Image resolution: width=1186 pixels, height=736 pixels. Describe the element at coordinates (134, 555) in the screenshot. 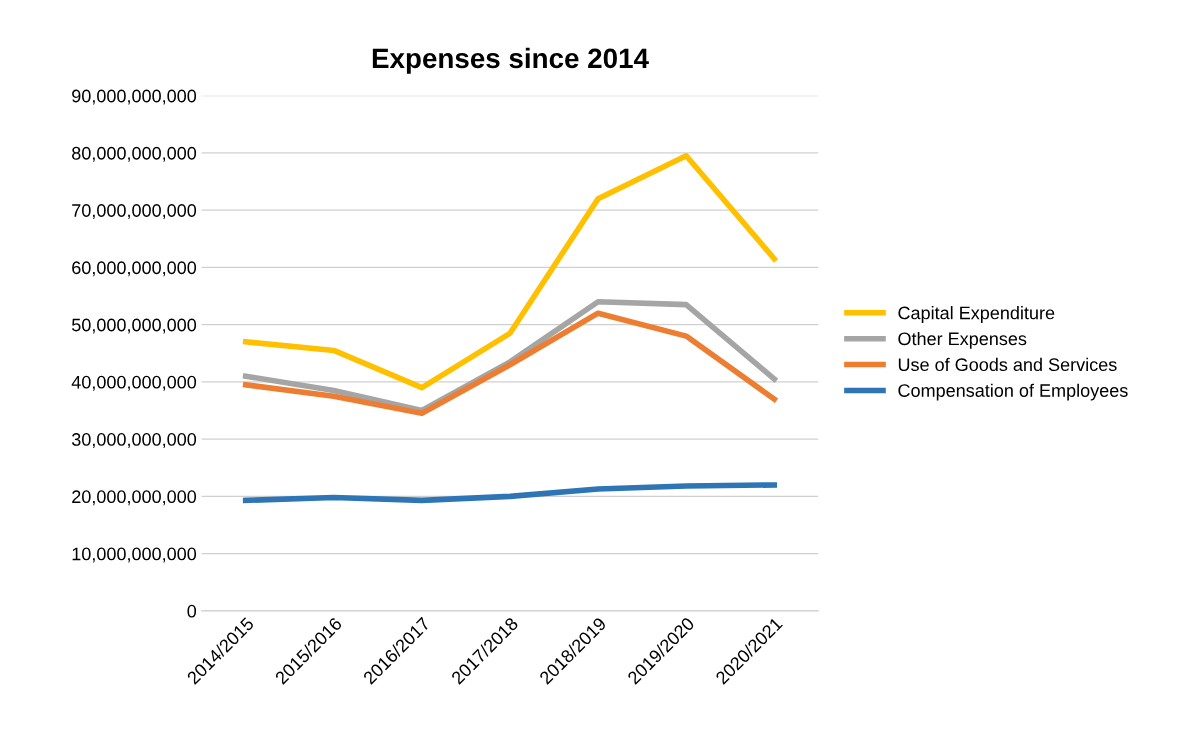

I see `y-tick-label: 10,000,000,000` at that location.